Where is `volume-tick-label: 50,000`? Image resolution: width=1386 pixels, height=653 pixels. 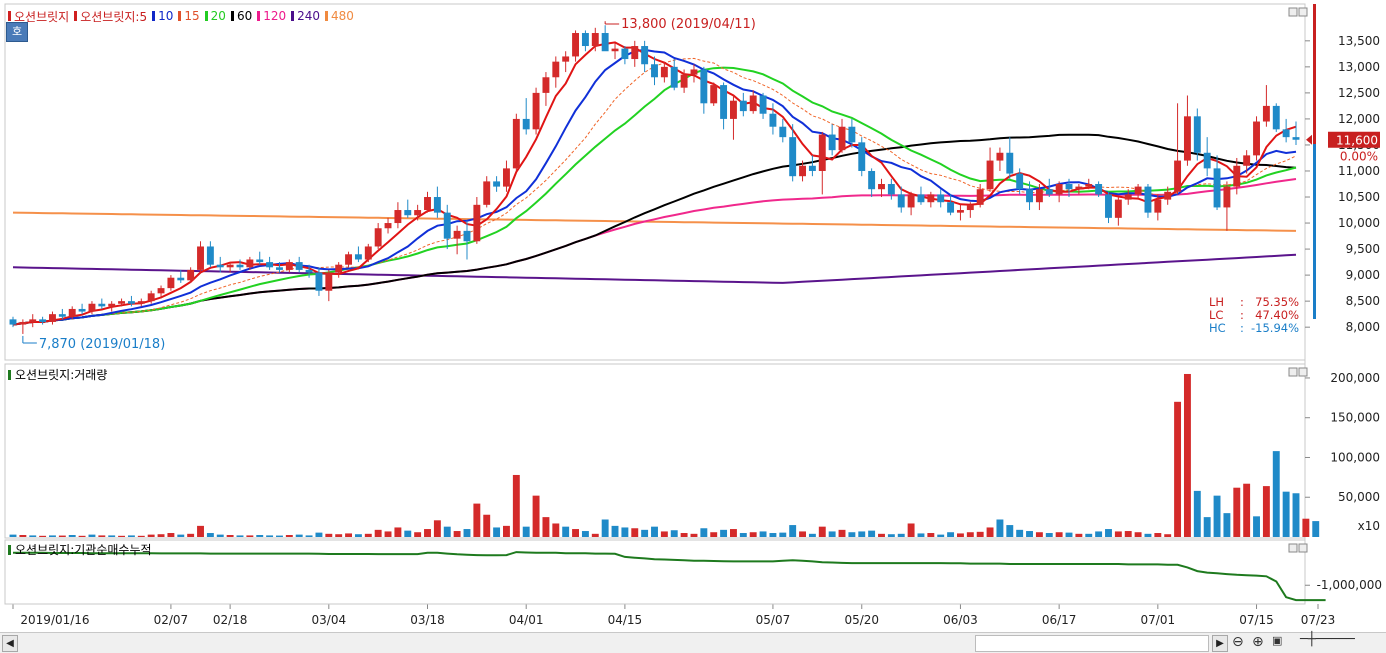
volume-tick-label: 50,000 is located at coordinates (1359, 497).